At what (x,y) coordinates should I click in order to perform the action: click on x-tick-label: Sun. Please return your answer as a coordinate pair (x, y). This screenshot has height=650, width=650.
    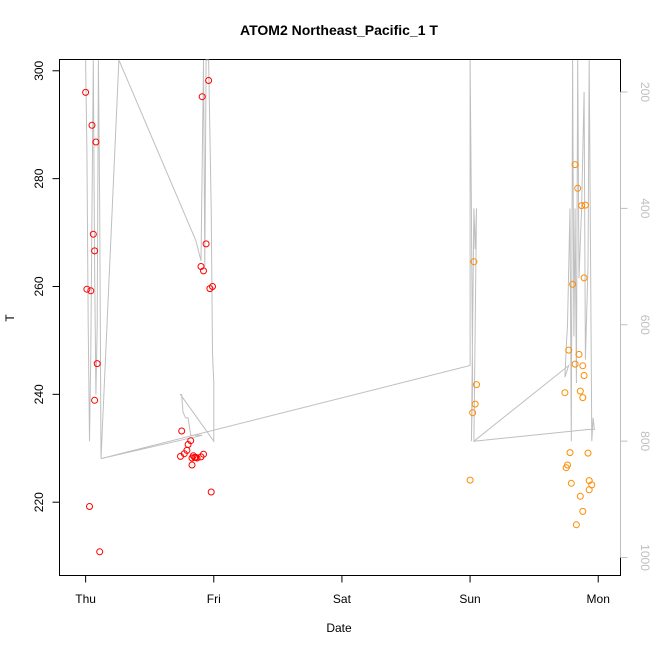
    Looking at the image, I should click on (469, 599).